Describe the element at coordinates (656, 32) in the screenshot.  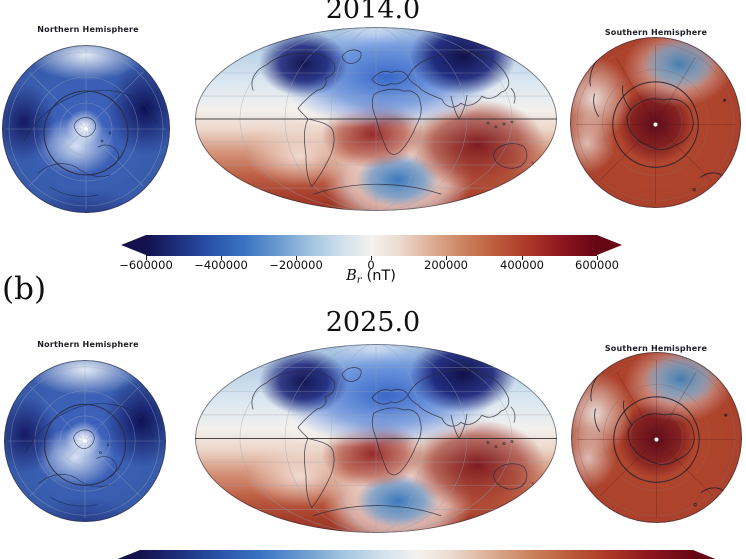
I see `south-hemisphere-label-2014: Southern Hemisphere` at that location.